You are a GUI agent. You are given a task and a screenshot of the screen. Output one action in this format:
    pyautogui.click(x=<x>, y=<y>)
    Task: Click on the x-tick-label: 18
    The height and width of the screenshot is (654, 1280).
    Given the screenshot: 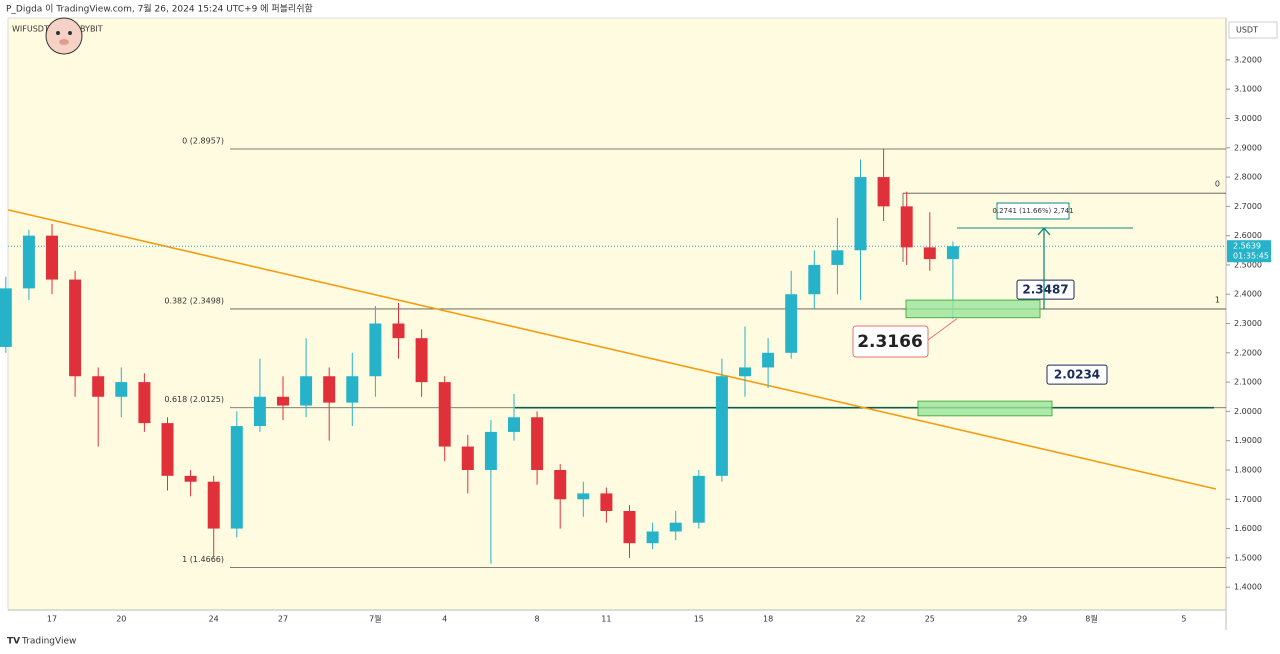 What is the action you would take?
    pyautogui.click(x=768, y=619)
    